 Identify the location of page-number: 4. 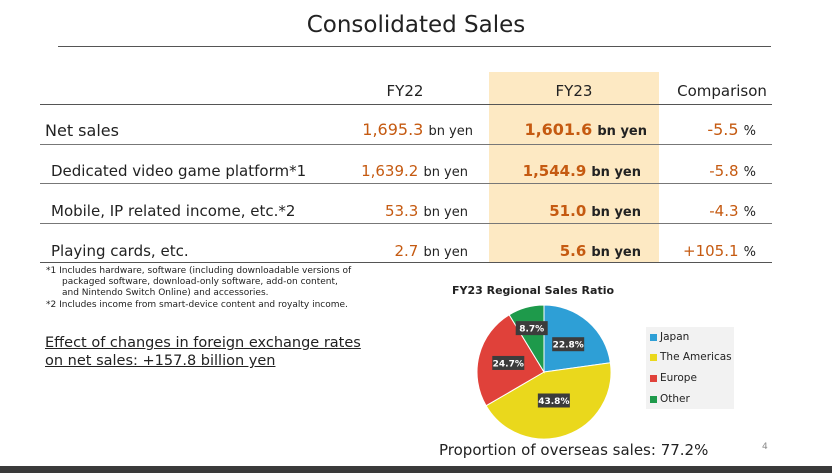
(765, 447).